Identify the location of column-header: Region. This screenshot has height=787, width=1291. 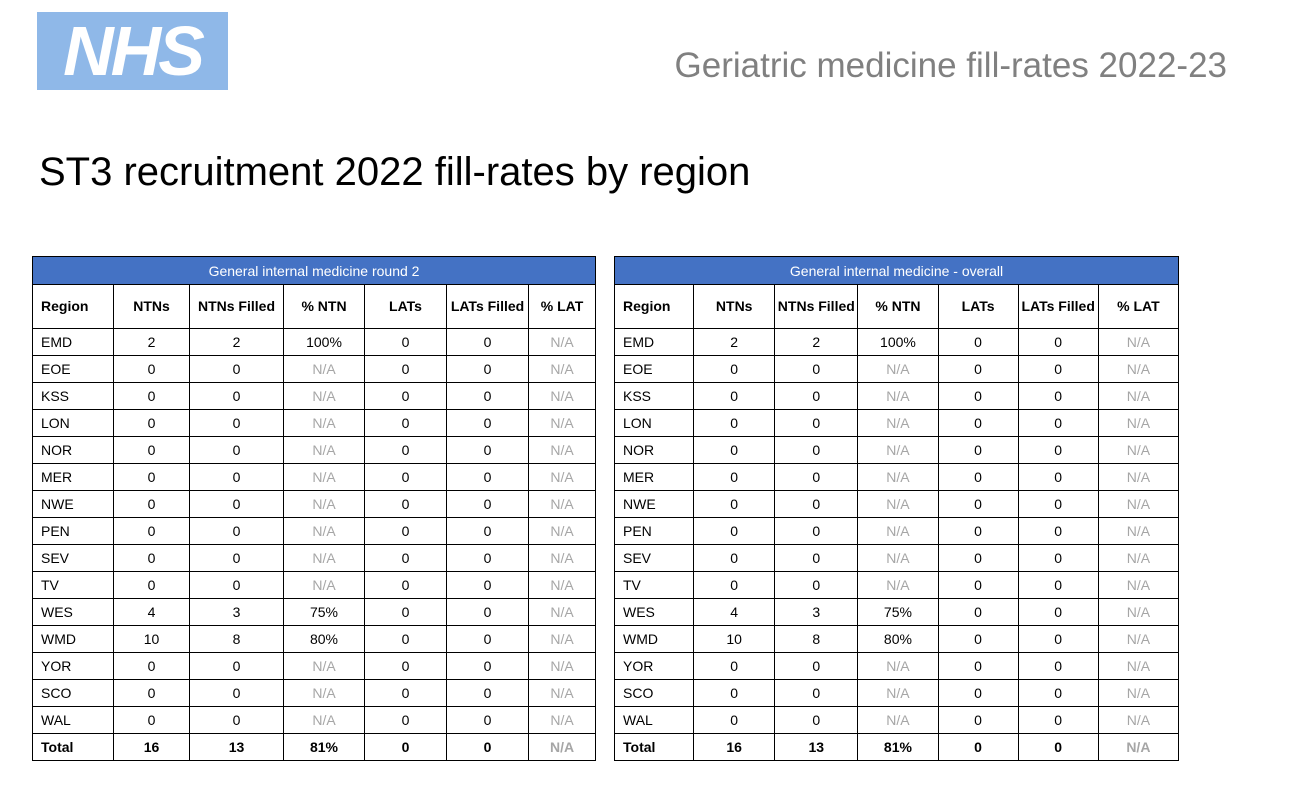
(73, 306).